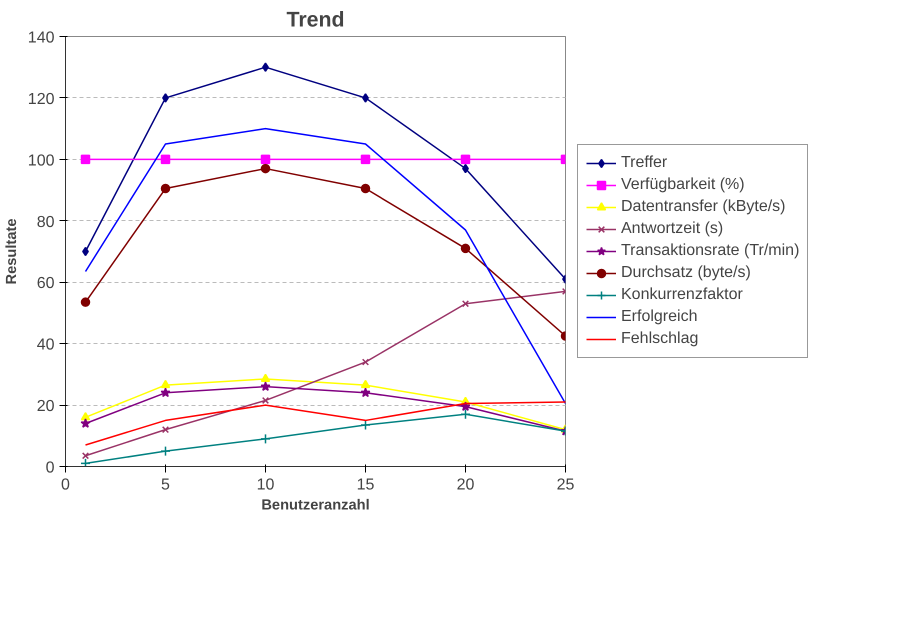  I want to click on y-tick-label: 100, so click(41, 161).